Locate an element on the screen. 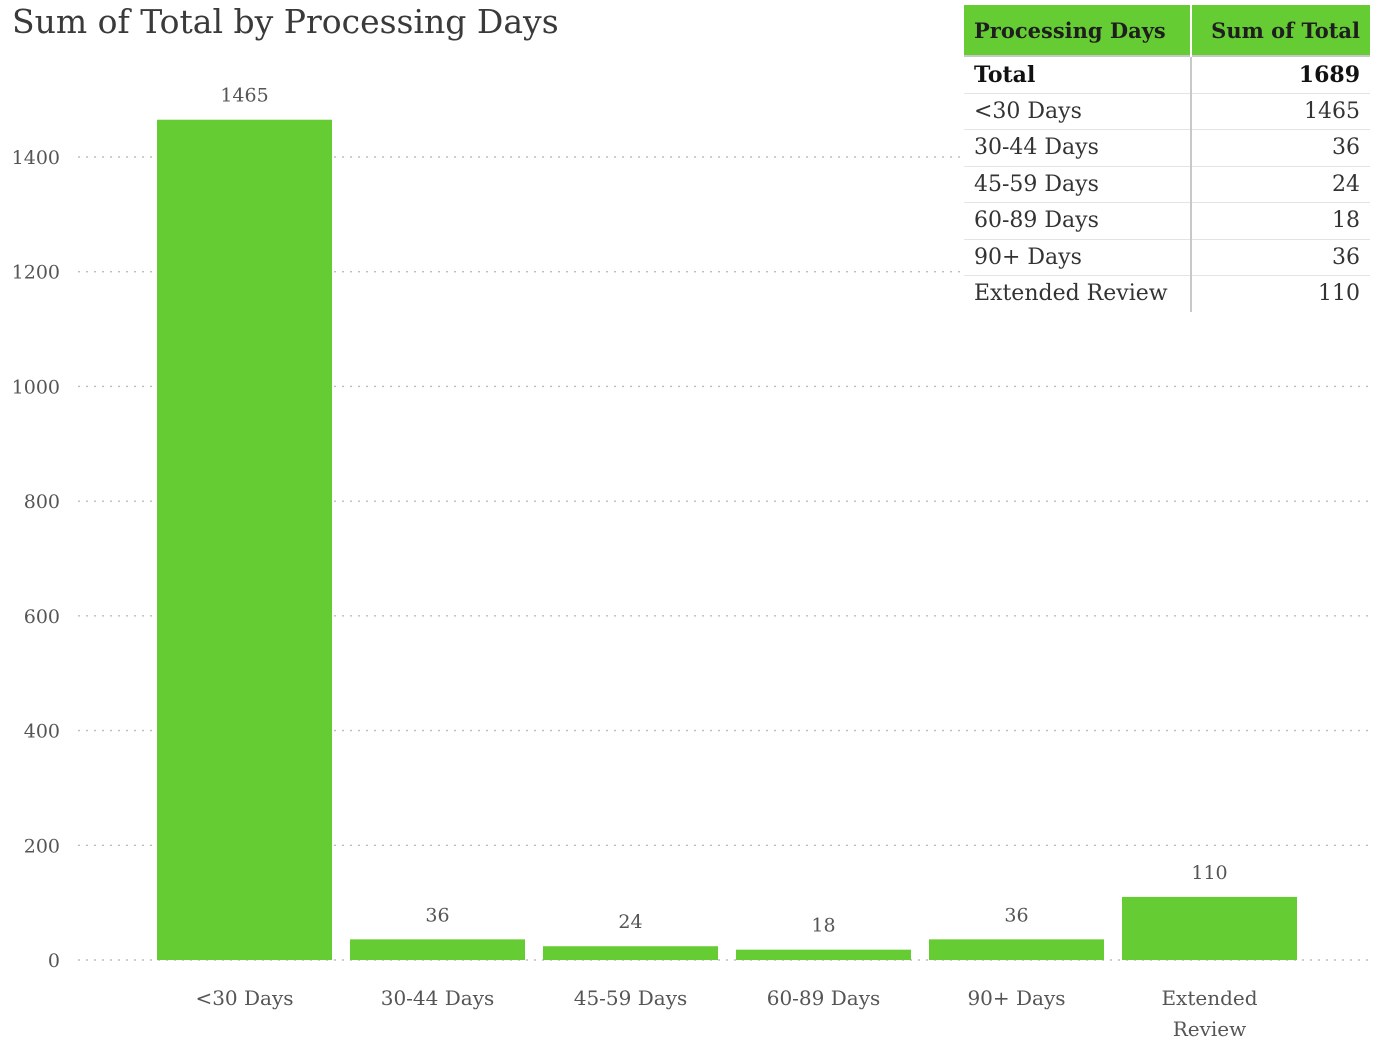 The height and width of the screenshot is (1041, 1377). data-label: 18 is located at coordinates (823, 926).